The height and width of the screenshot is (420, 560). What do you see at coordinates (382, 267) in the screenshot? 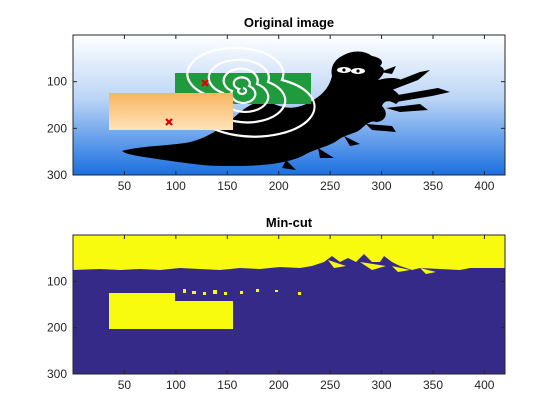
I see `label-1-wisps` at bounding box center [382, 267].